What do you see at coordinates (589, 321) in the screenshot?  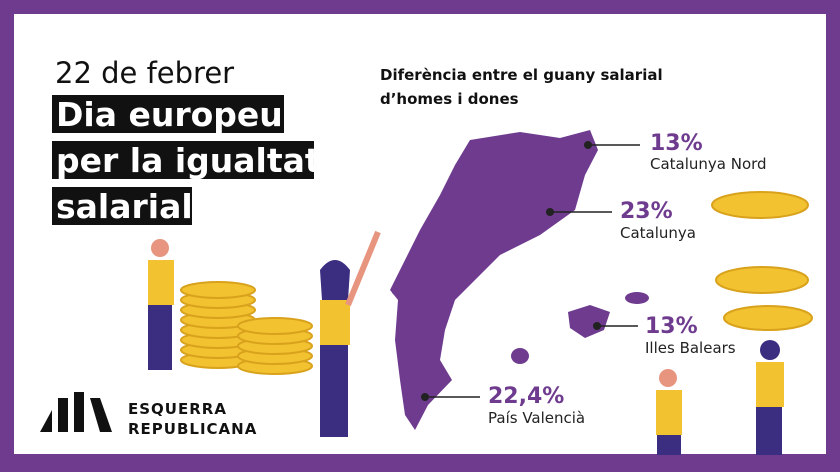 I see `mallorca` at bounding box center [589, 321].